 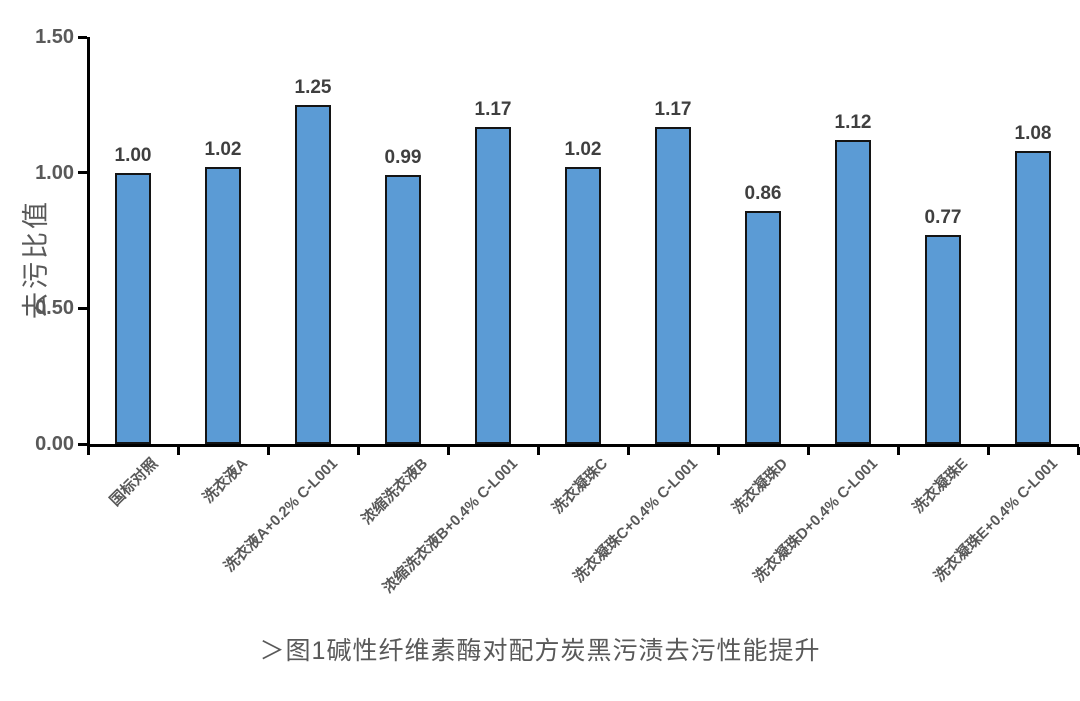 What do you see at coordinates (760, 486) in the screenshot?
I see `x-category-label: 洗衣凝珠D` at bounding box center [760, 486].